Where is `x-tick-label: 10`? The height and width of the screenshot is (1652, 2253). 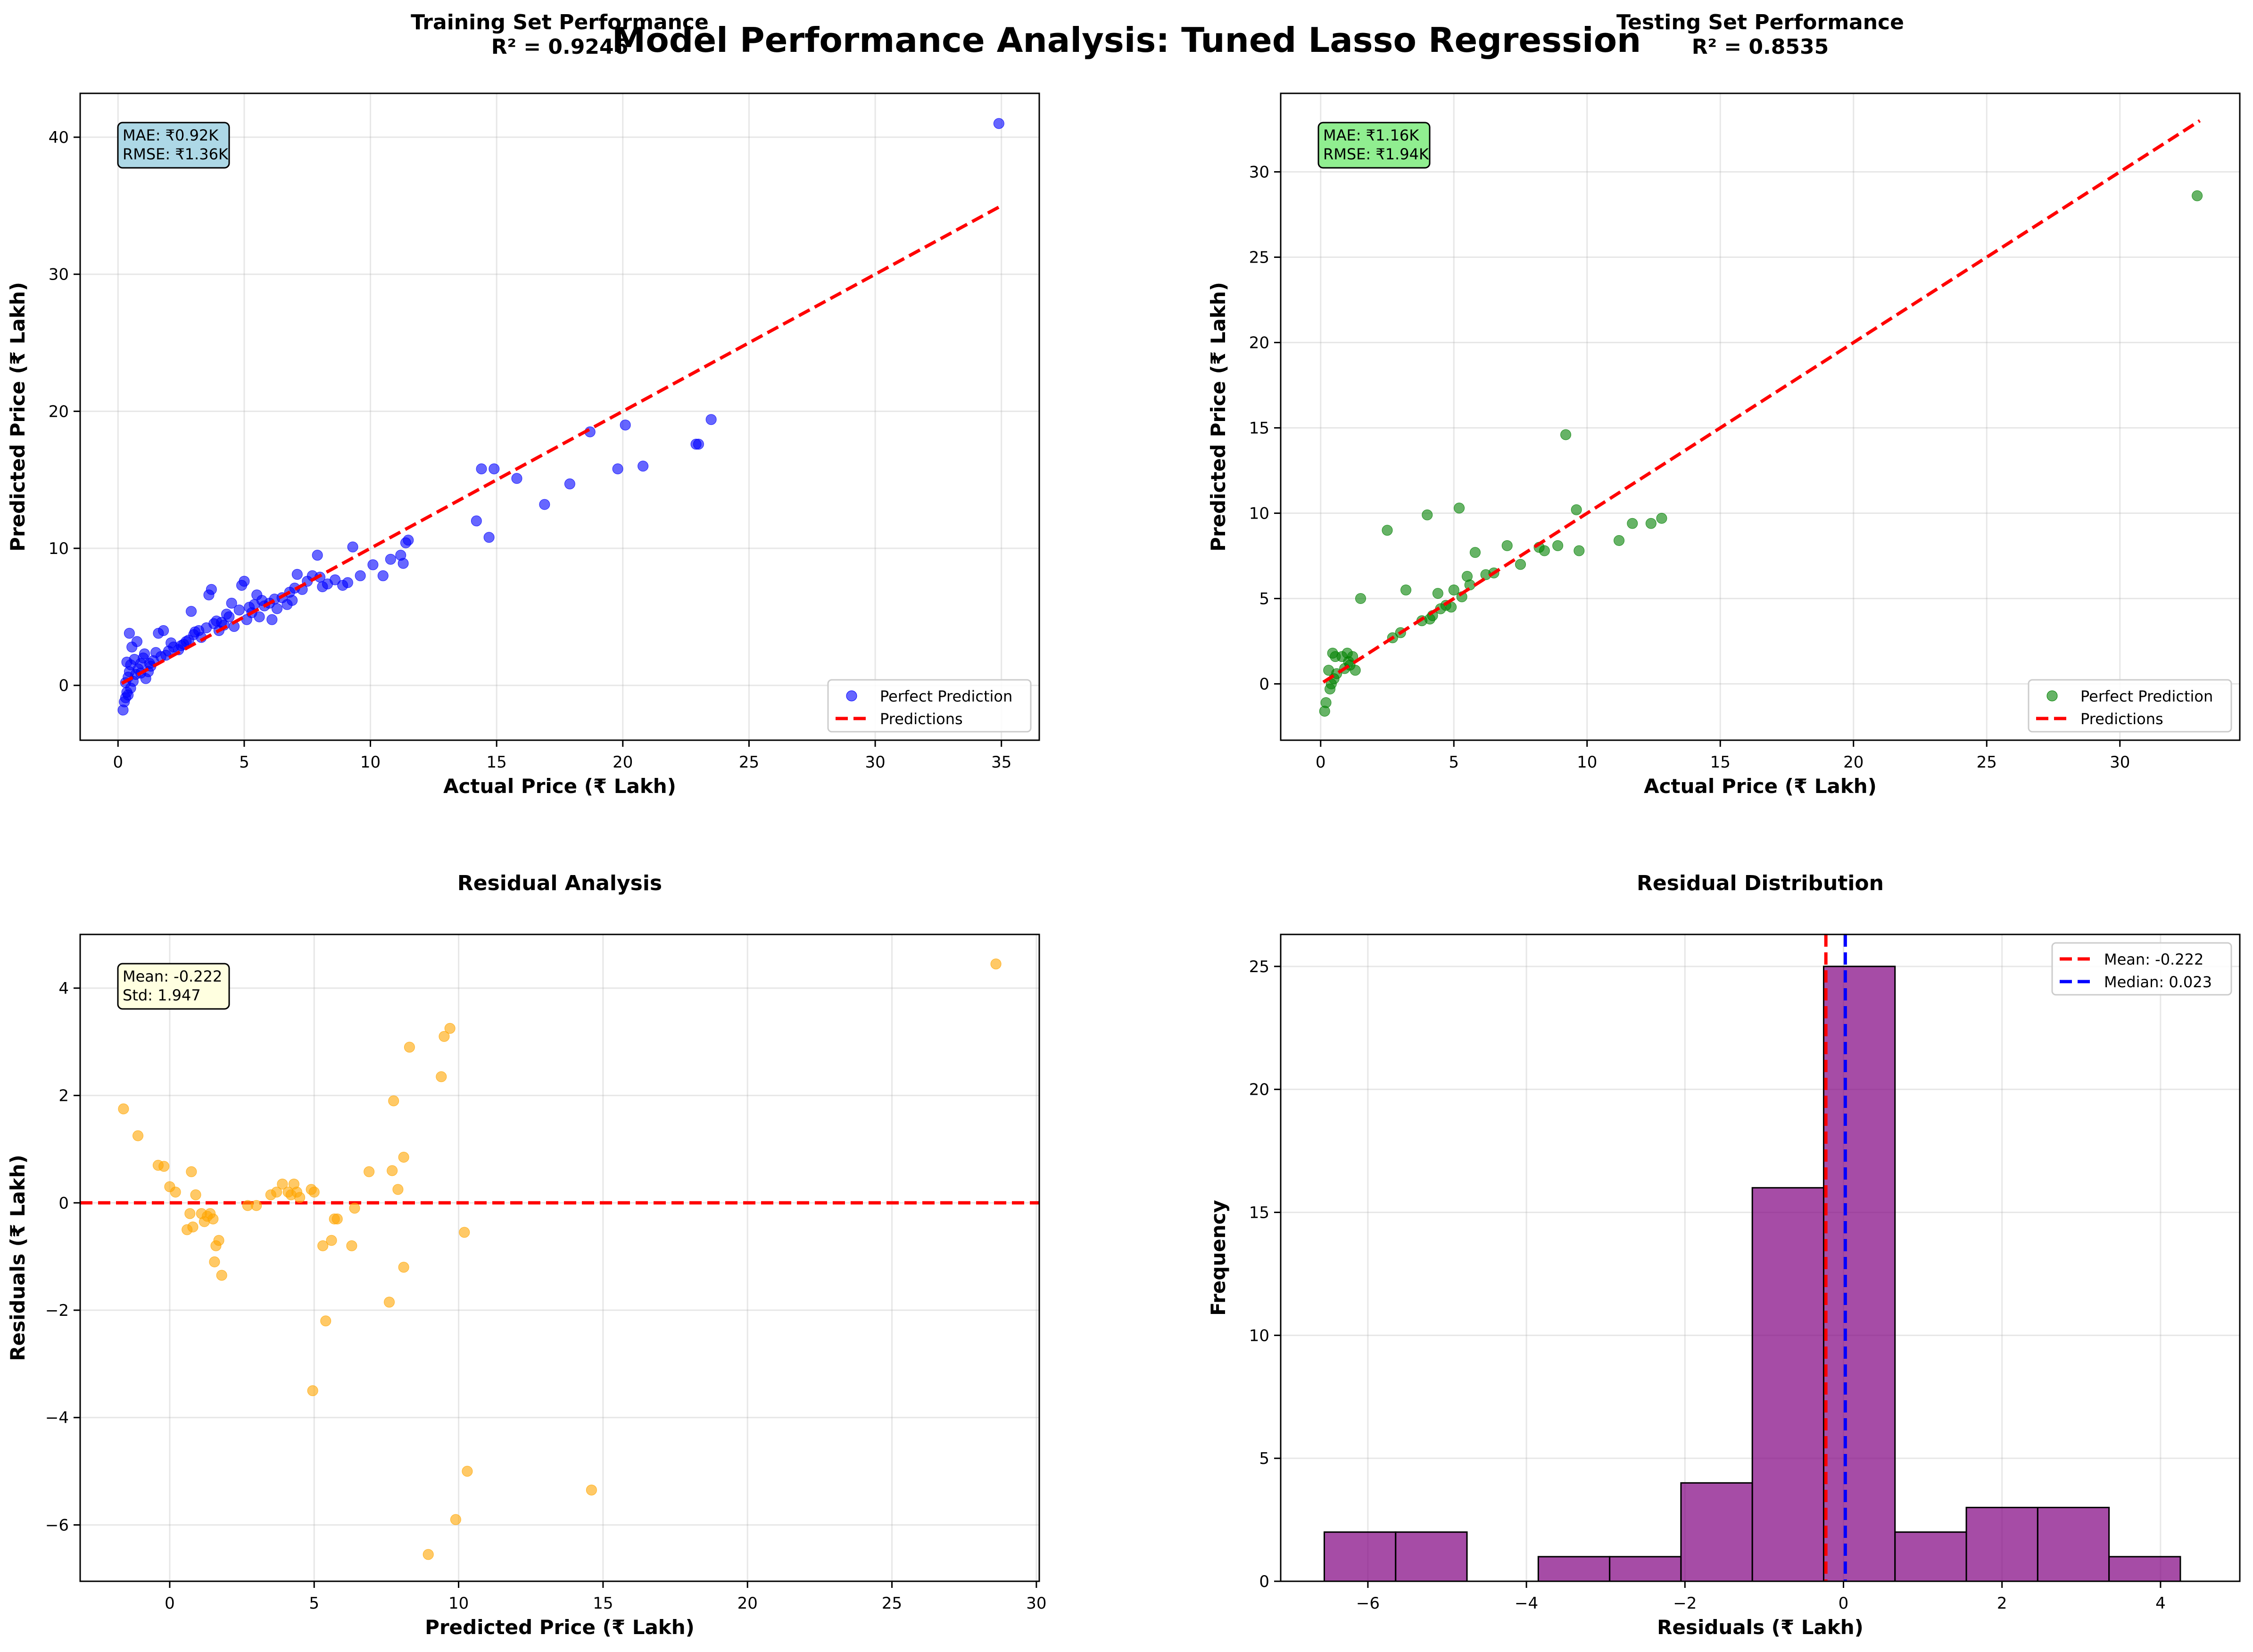 x-tick-label: 10 is located at coordinates (1587, 762).